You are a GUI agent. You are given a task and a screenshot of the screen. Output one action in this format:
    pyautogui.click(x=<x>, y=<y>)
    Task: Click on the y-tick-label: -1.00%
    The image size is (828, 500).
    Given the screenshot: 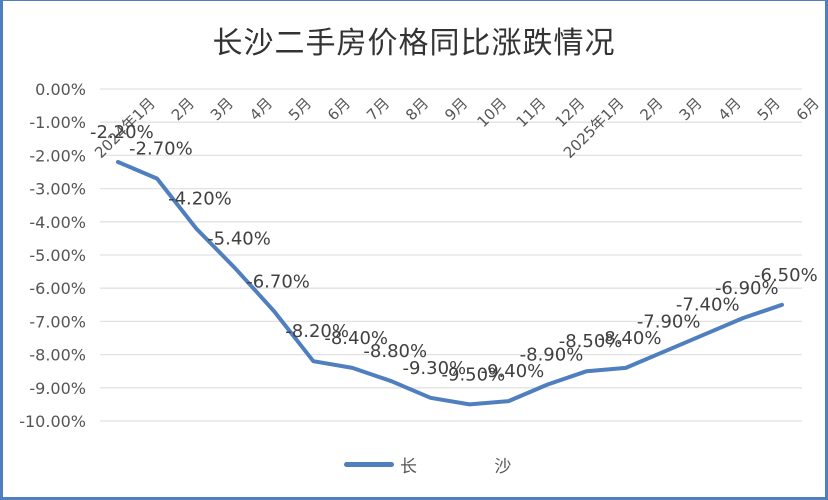 What is the action you would take?
    pyautogui.click(x=57, y=122)
    